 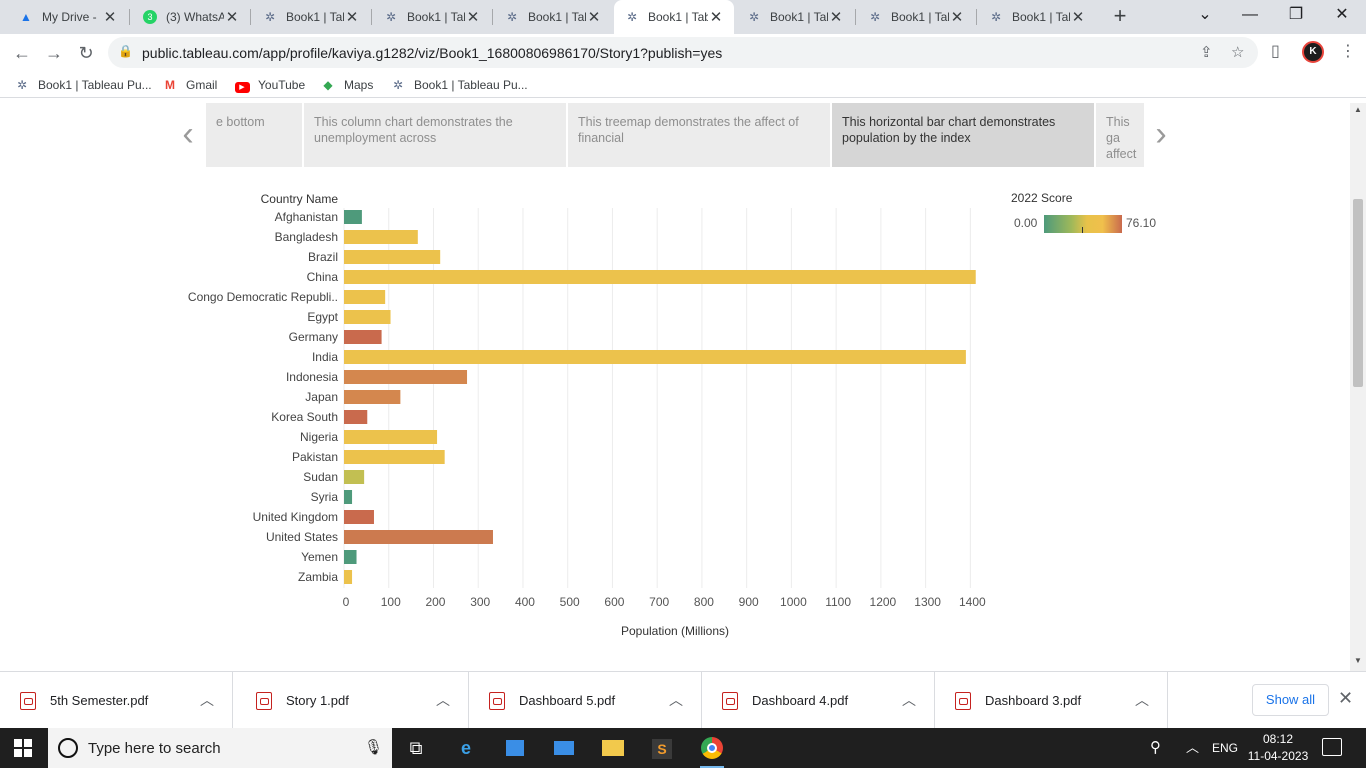 What do you see at coordinates (374, 747) in the screenshot?
I see `microphone-icon: 🎙` at bounding box center [374, 747].